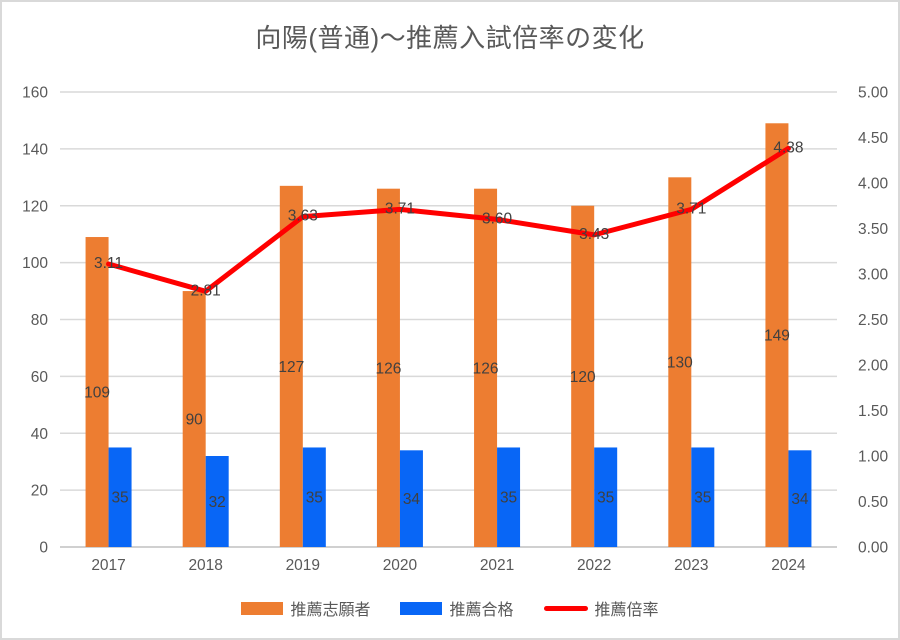 The width and height of the screenshot is (900, 640). Describe the element at coordinates (594, 234) in the screenshot. I see `line-label: 3.43` at that location.